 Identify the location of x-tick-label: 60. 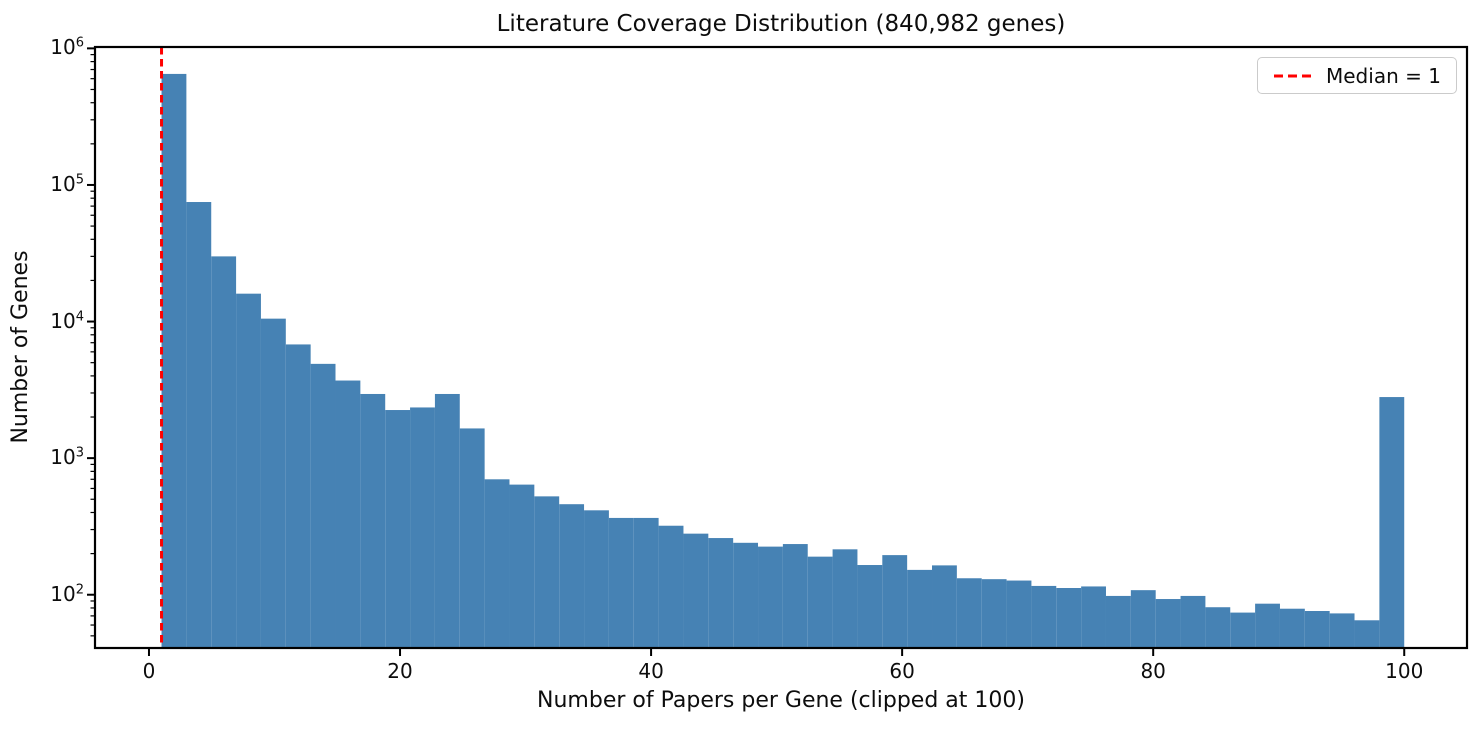
(902, 671).